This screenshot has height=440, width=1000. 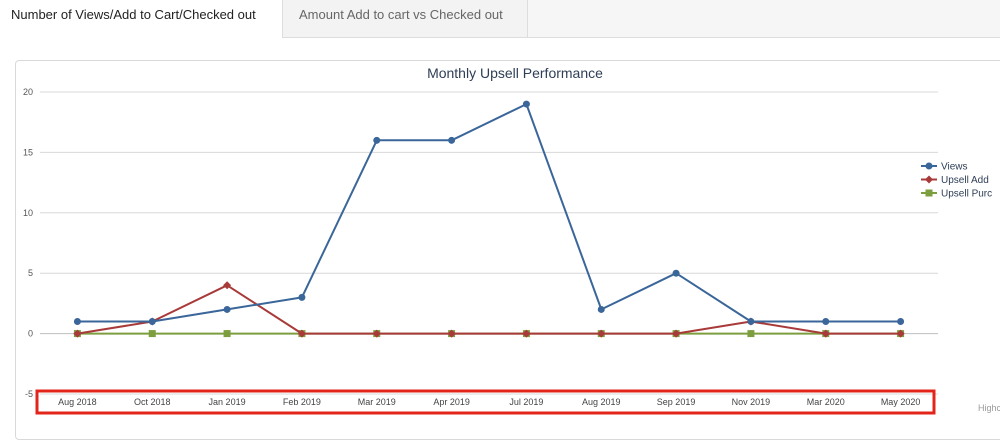 I want to click on x-tick-label: Aug 2018, so click(x=77, y=402).